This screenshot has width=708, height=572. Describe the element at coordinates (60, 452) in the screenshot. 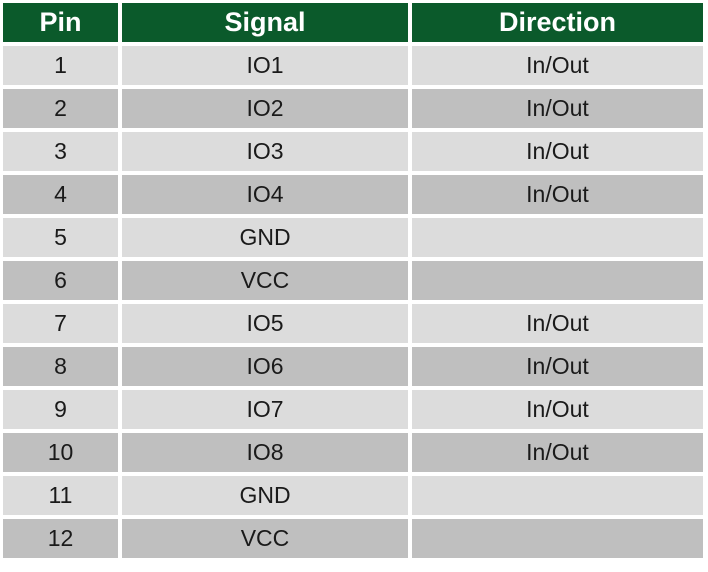

I see `pin-cell: 10` at that location.